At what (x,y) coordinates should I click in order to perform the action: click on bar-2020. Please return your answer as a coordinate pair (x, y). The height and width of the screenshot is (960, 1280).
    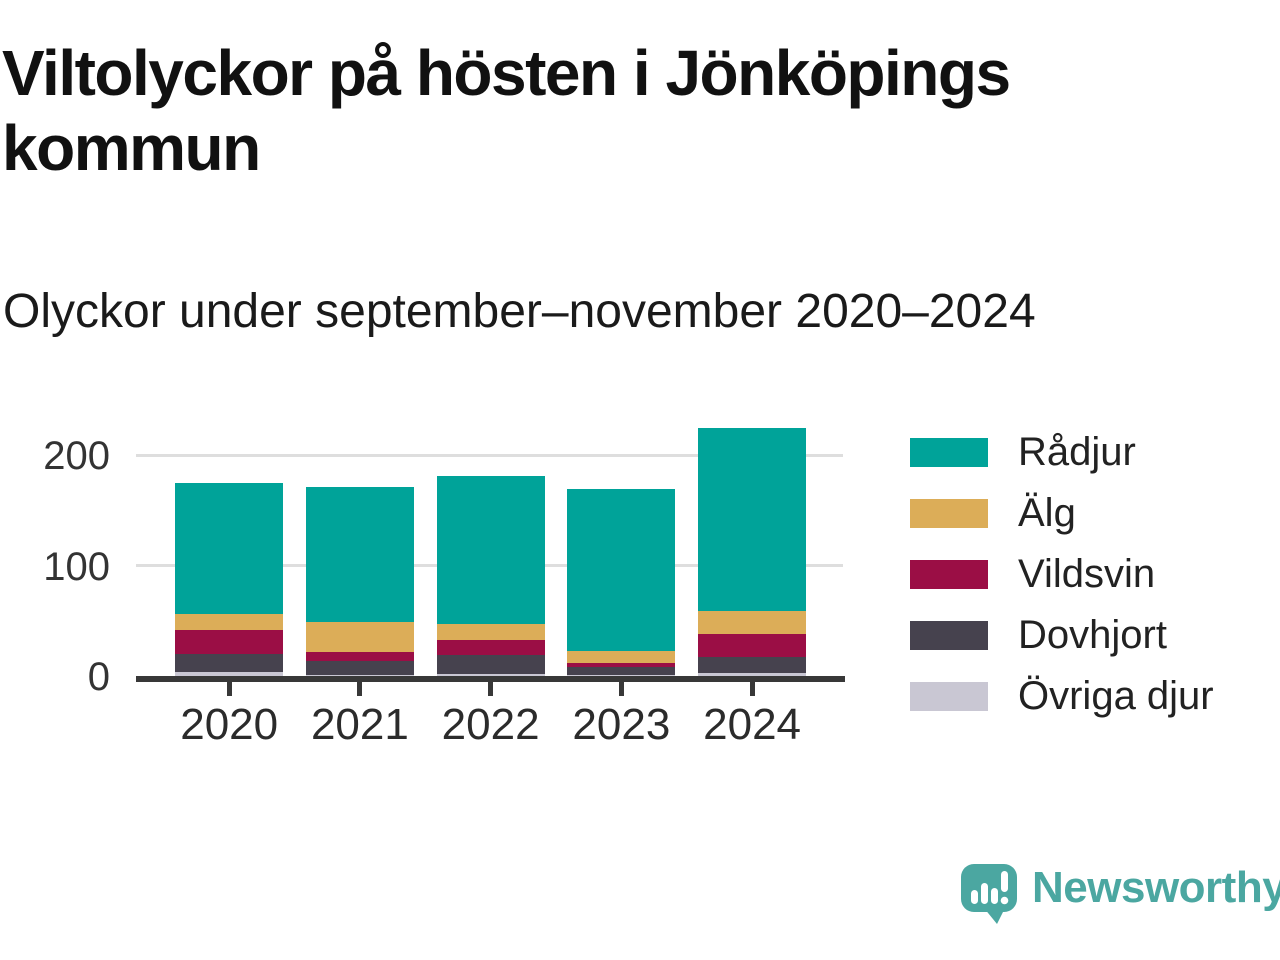
    Looking at the image, I should click on (229, 579).